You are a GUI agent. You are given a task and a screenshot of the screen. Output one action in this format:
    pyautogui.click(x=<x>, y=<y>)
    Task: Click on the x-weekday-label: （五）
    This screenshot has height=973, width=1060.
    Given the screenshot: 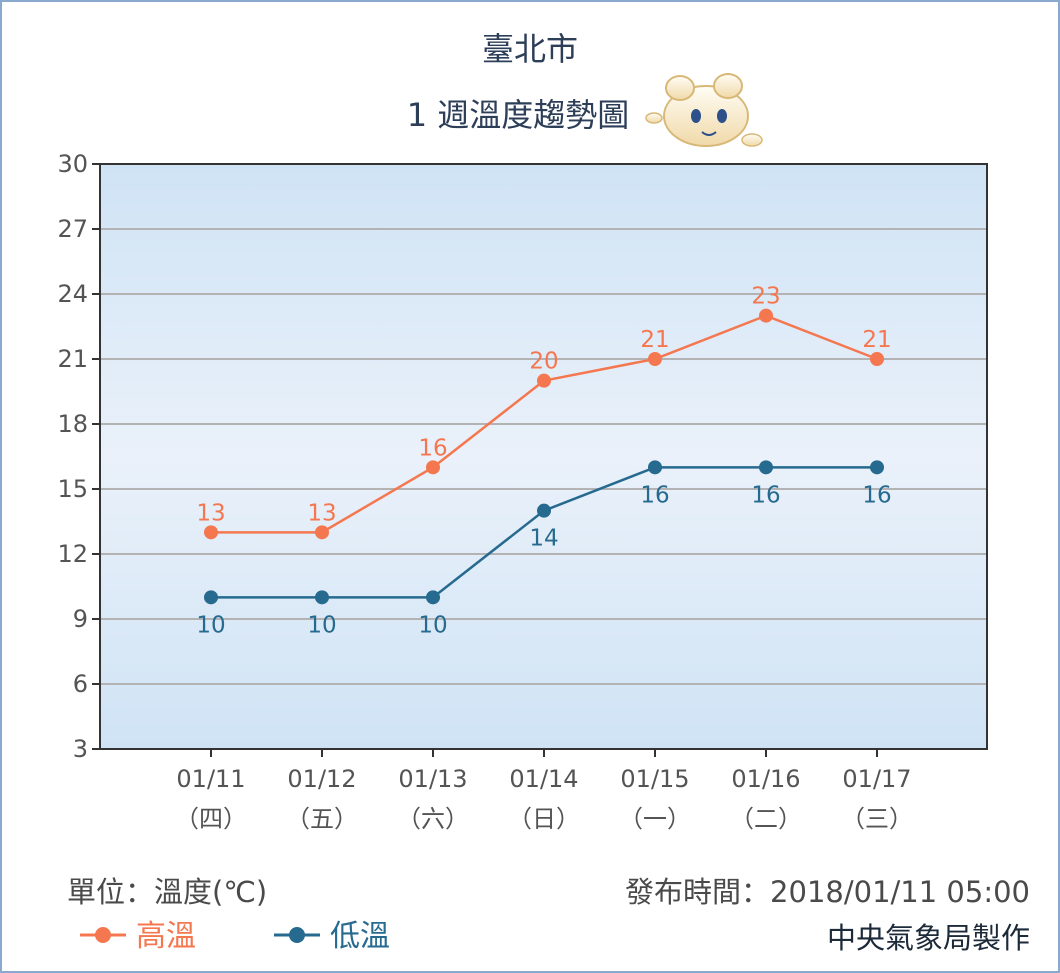 What is the action you would take?
    pyautogui.click(x=322, y=819)
    